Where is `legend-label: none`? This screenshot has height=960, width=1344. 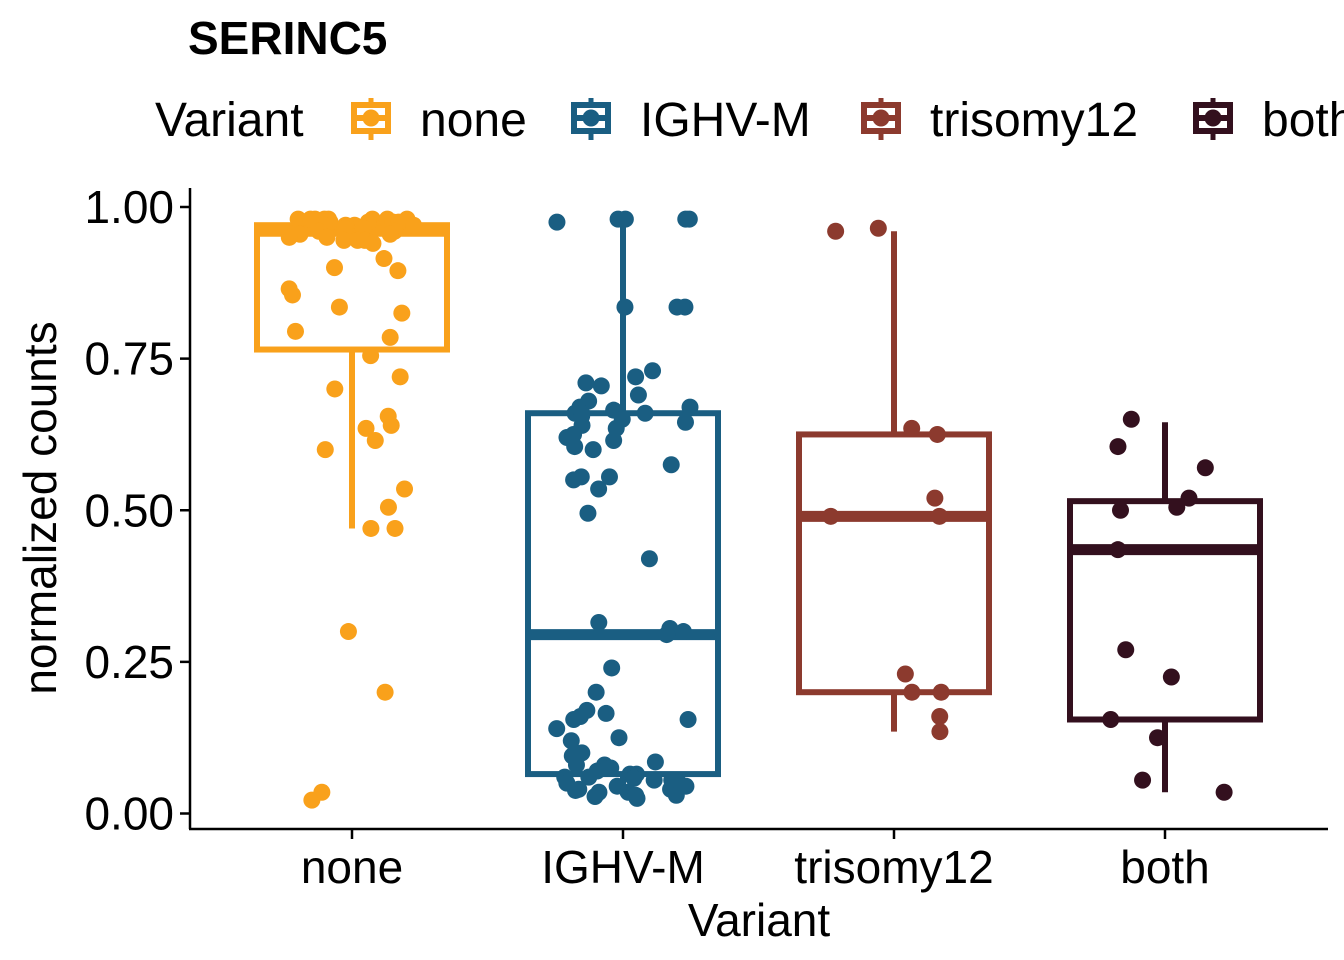
legend-label: none is located at coordinates (473, 120).